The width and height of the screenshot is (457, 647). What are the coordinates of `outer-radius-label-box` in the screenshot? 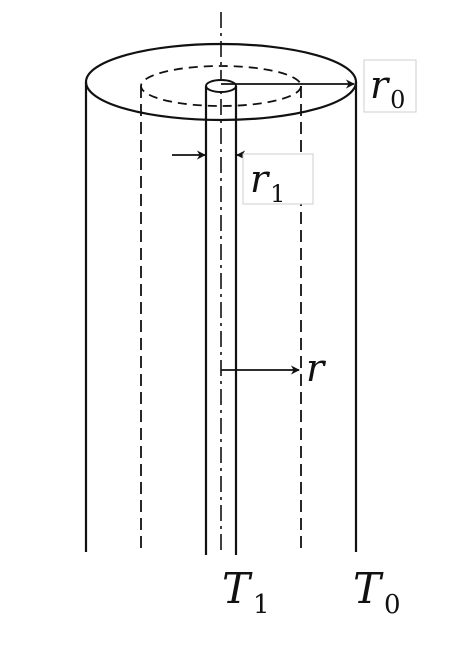 It's located at (390, 86).